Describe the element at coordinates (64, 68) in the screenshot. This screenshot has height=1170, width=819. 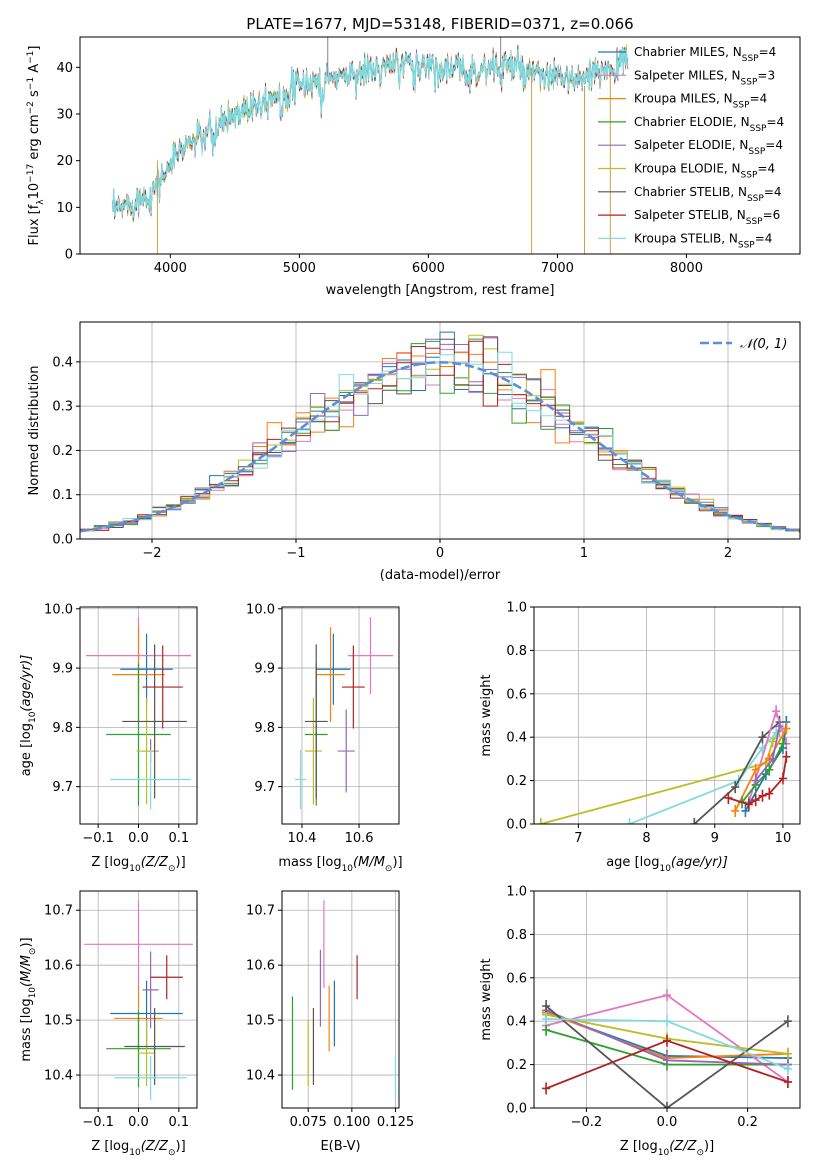
I see `y-tick-label: 40` at that location.